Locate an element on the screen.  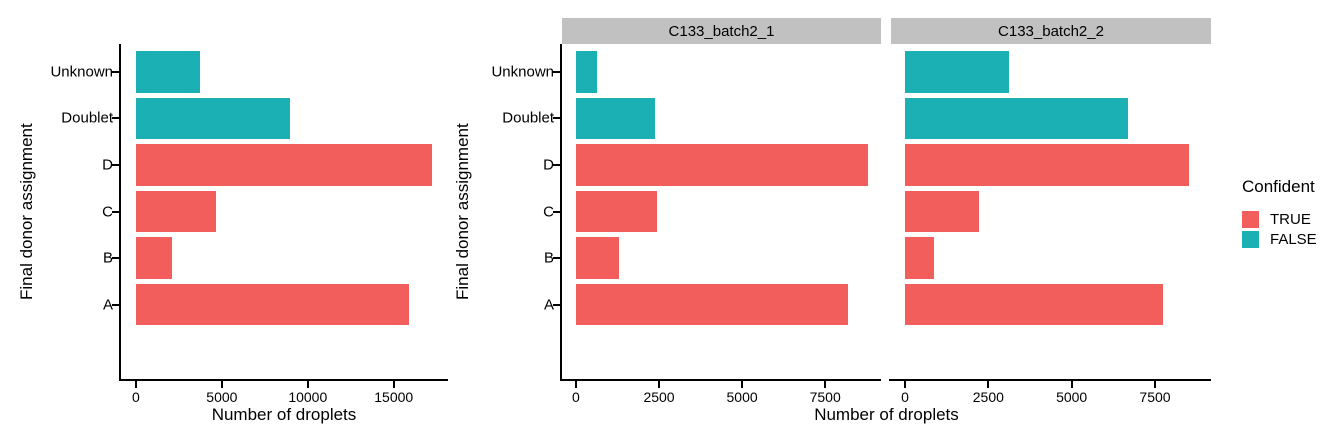
x-axis-tick-labels-facet-2: 0 2500 5000 7500 is located at coordinates (1051, 397).